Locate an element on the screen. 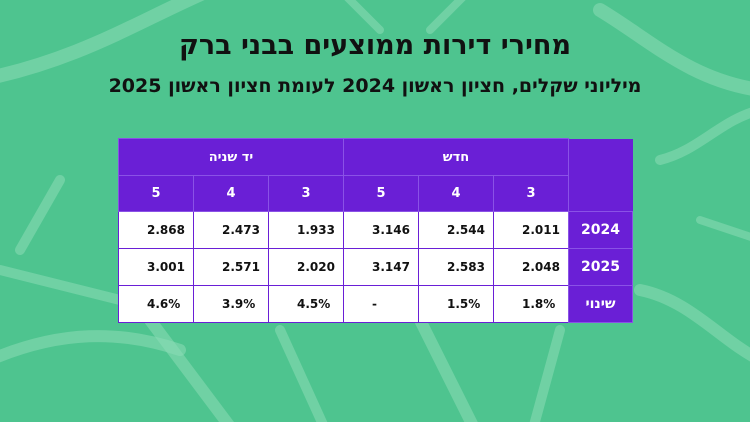 This screenshot has height=422, width=750. table-row: שינוי 1.8% 1.5% - 4.5% 3.9% 4.6% is located at coordinates (376, 304).